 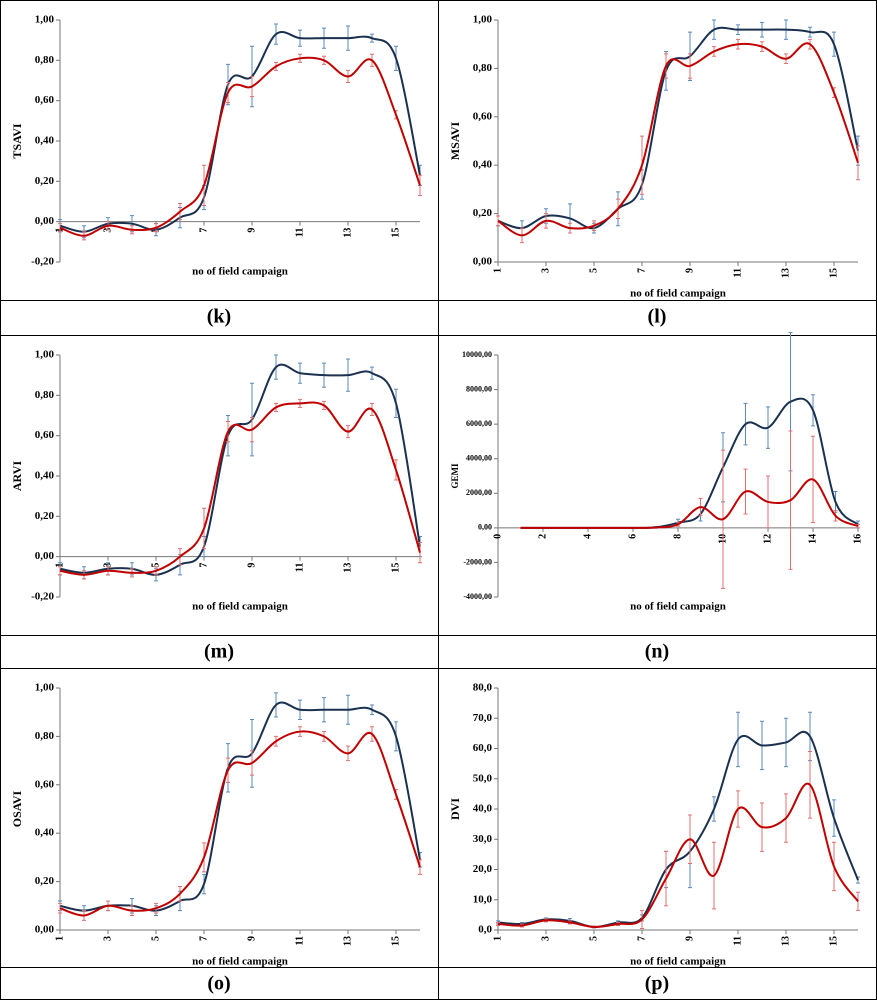 I want to click on x-tick-label: 4, so click(x=587, y=536).